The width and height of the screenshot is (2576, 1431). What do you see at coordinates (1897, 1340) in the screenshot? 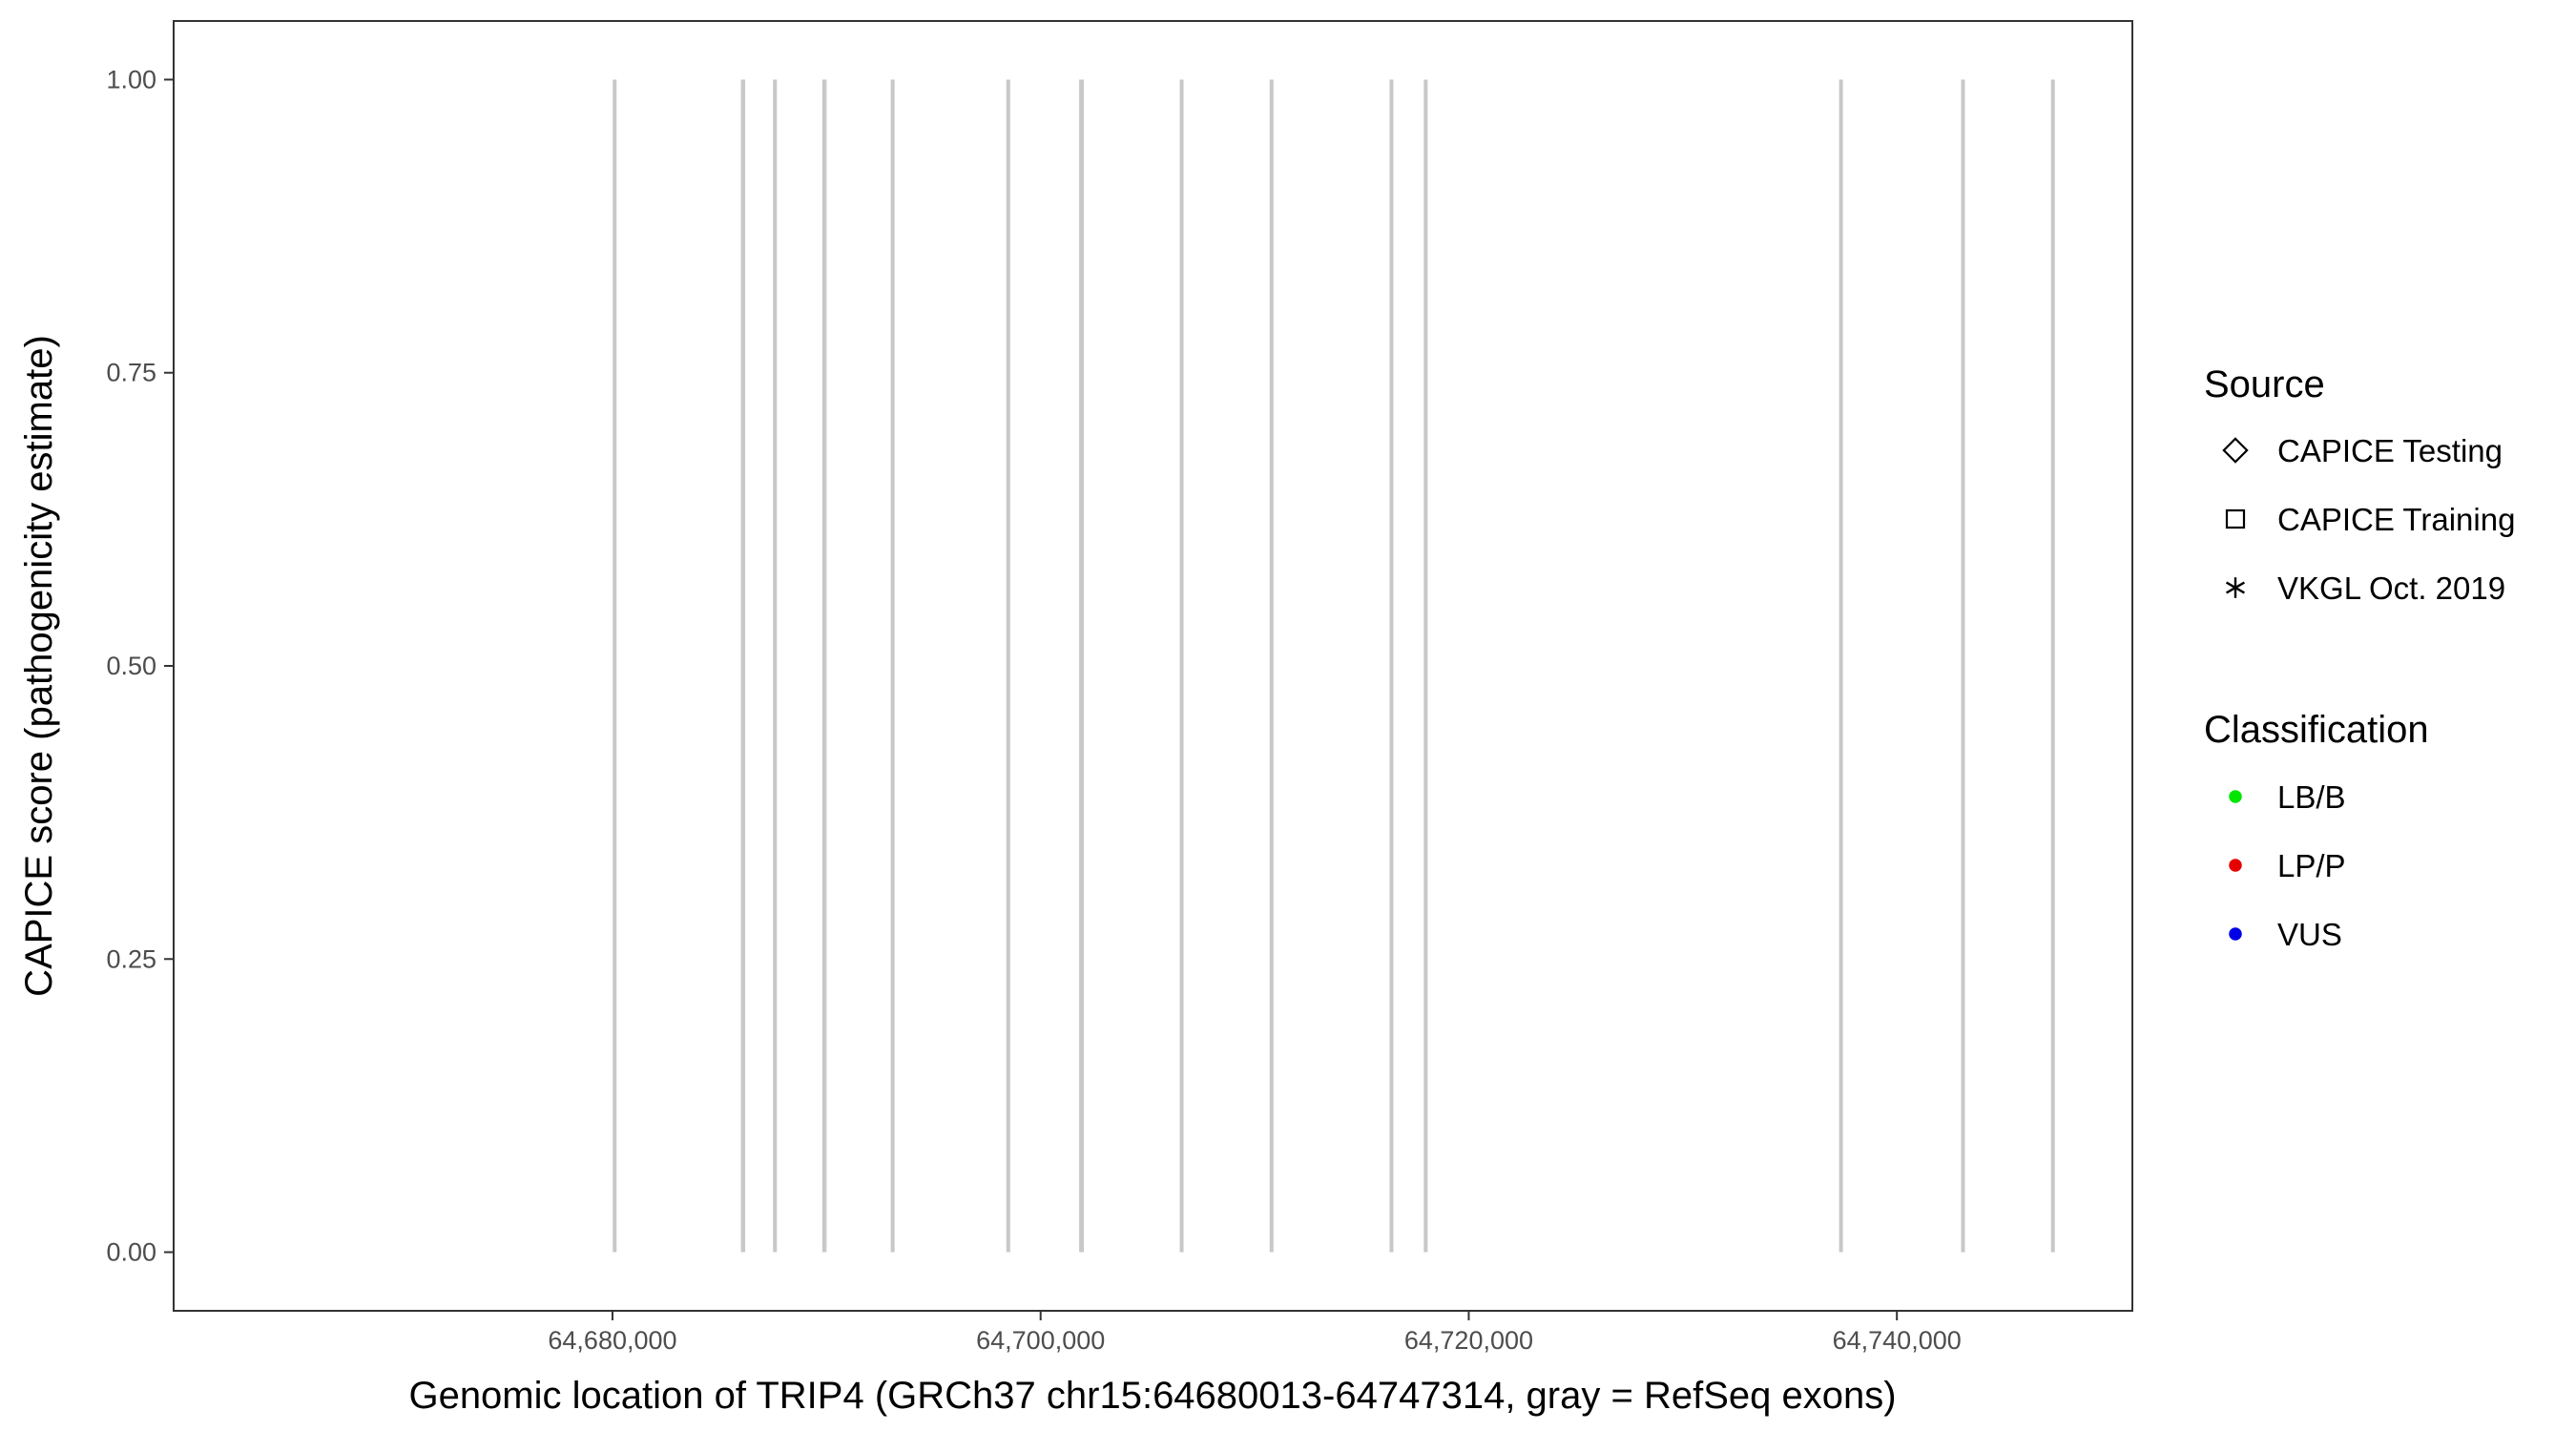
I see `x-tick-label: 64,740,000` at bounding box center [1897, 1340].